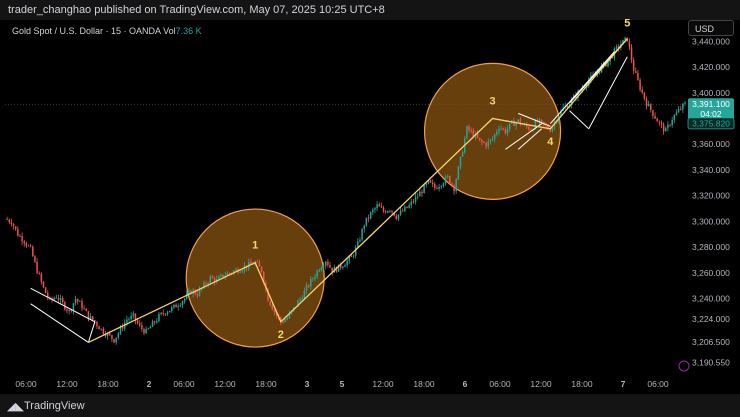  Describe the element at coordinates (711, 123) in the screenshot. I see `secondary-price-text: 3,375.820` at that location.